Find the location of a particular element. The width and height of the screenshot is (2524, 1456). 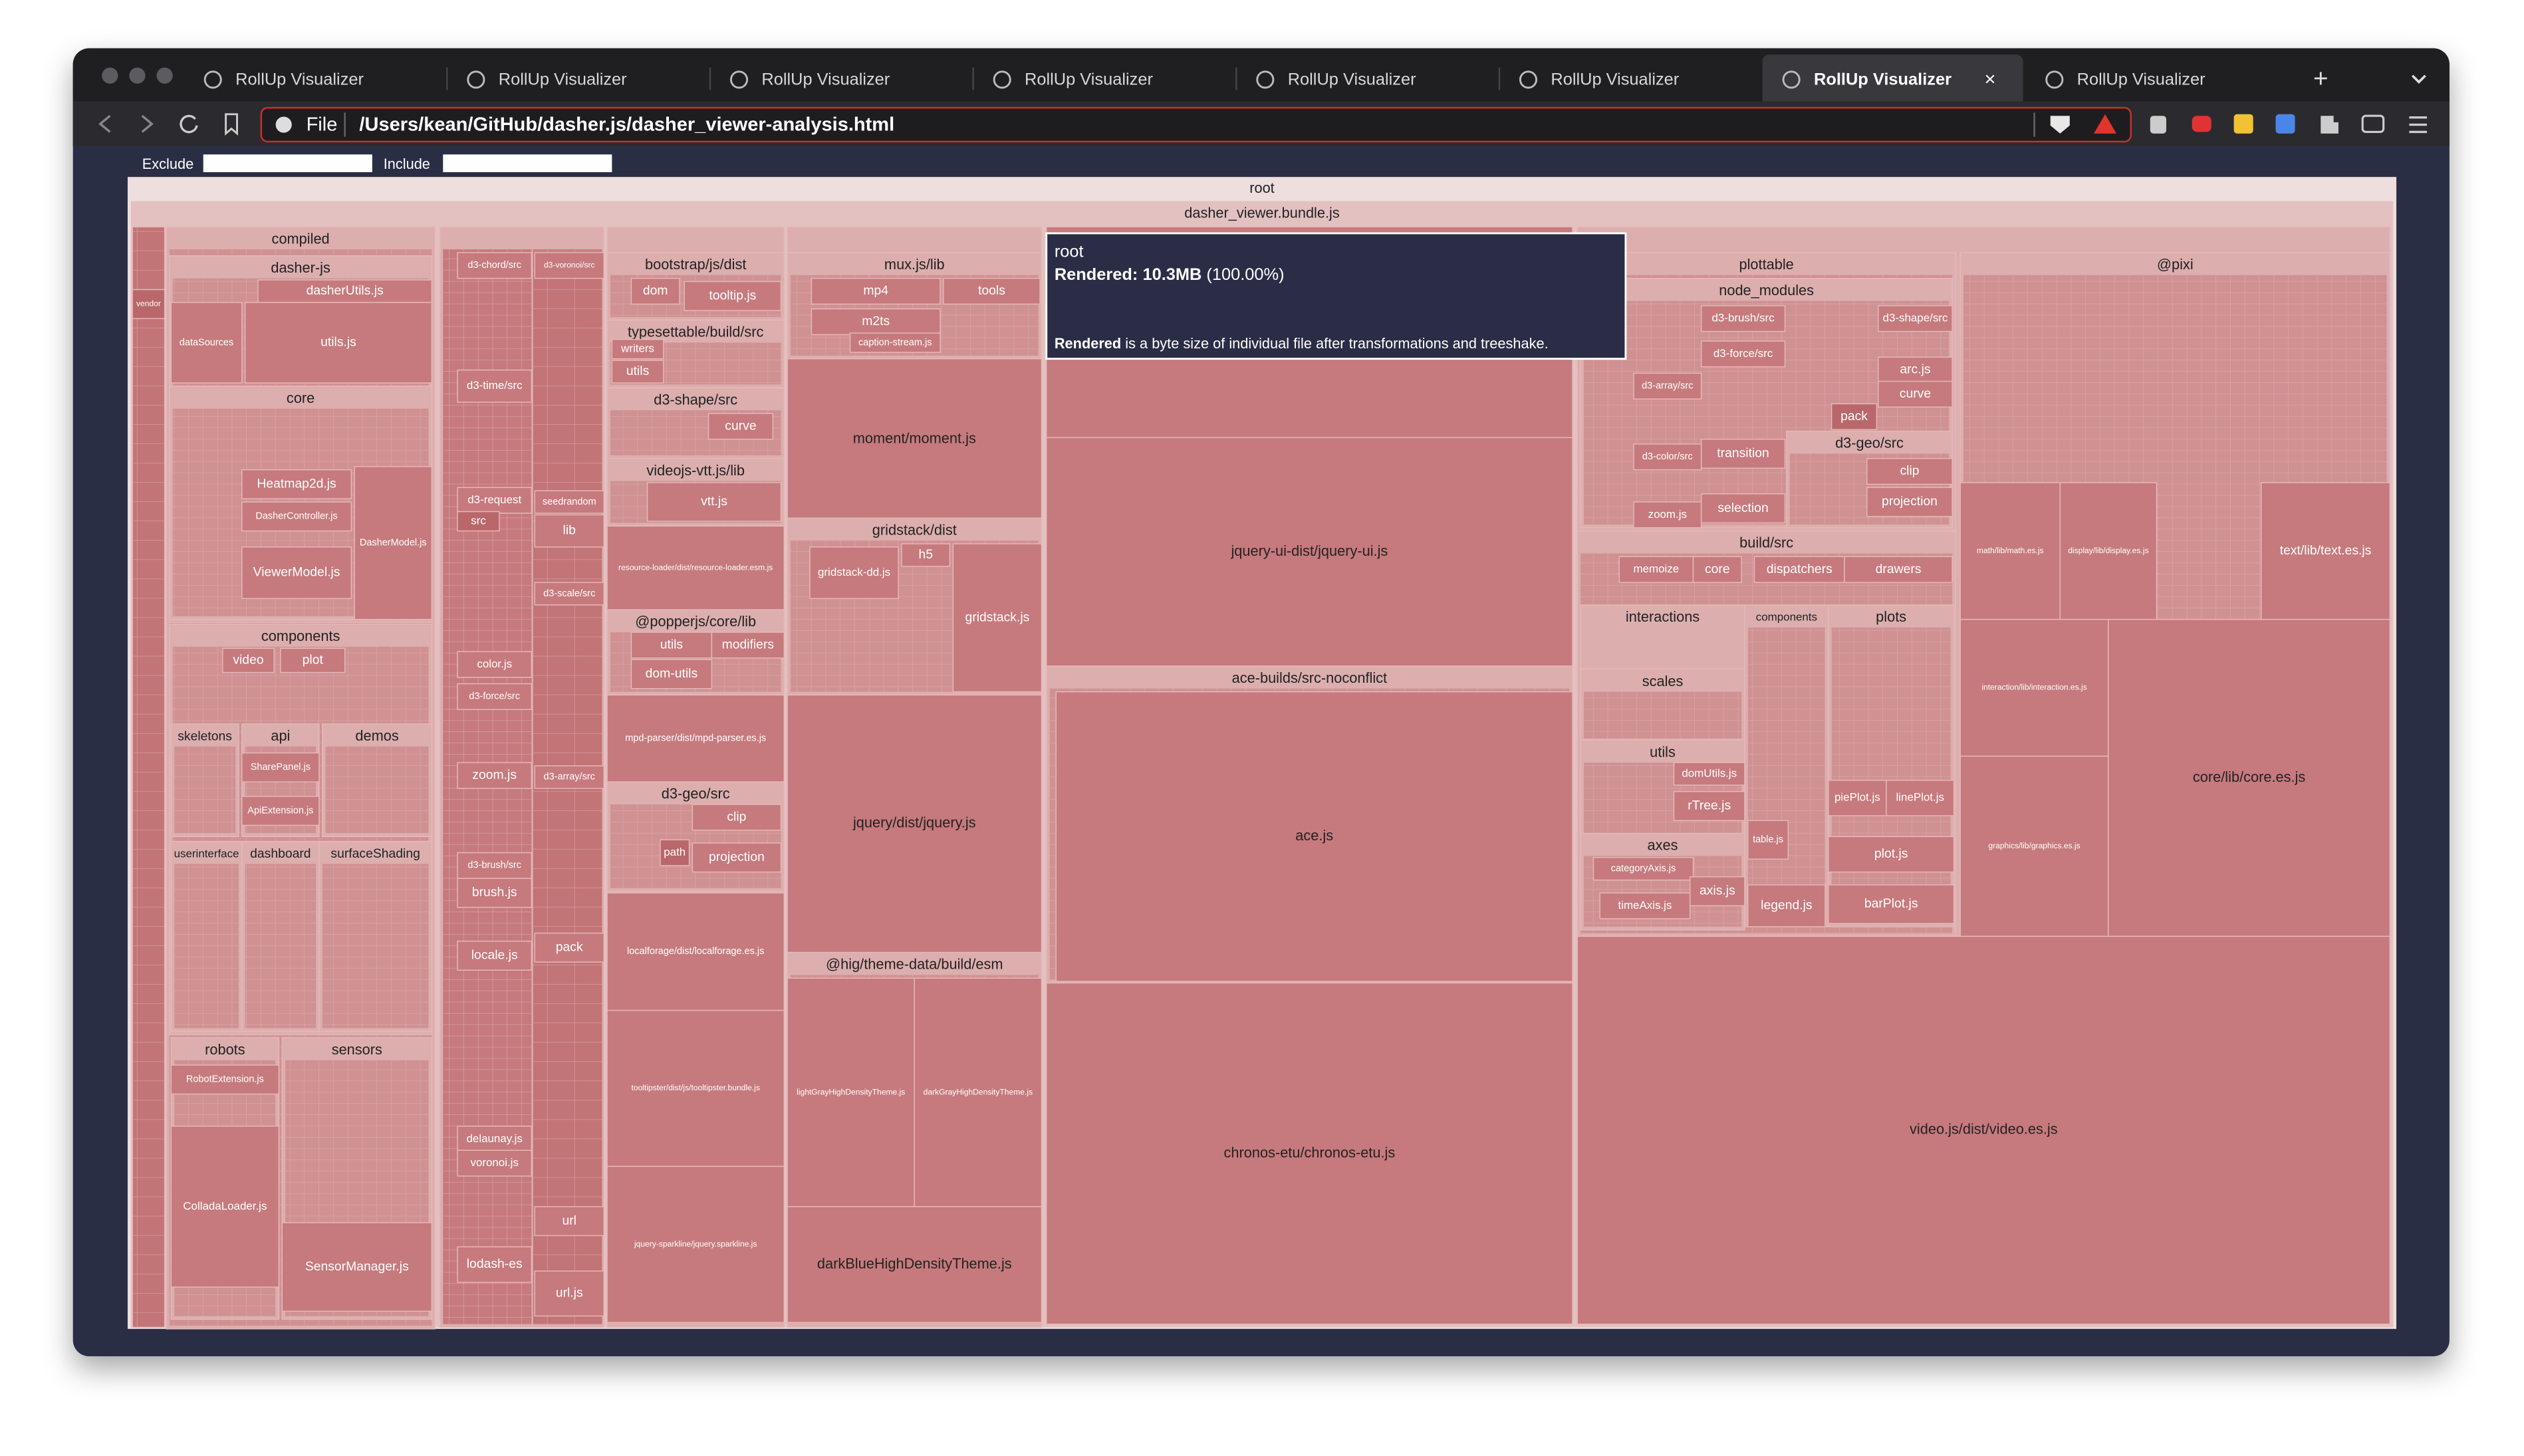

treemap-leaf: tooltip.js is located at coordinates (733, 296).